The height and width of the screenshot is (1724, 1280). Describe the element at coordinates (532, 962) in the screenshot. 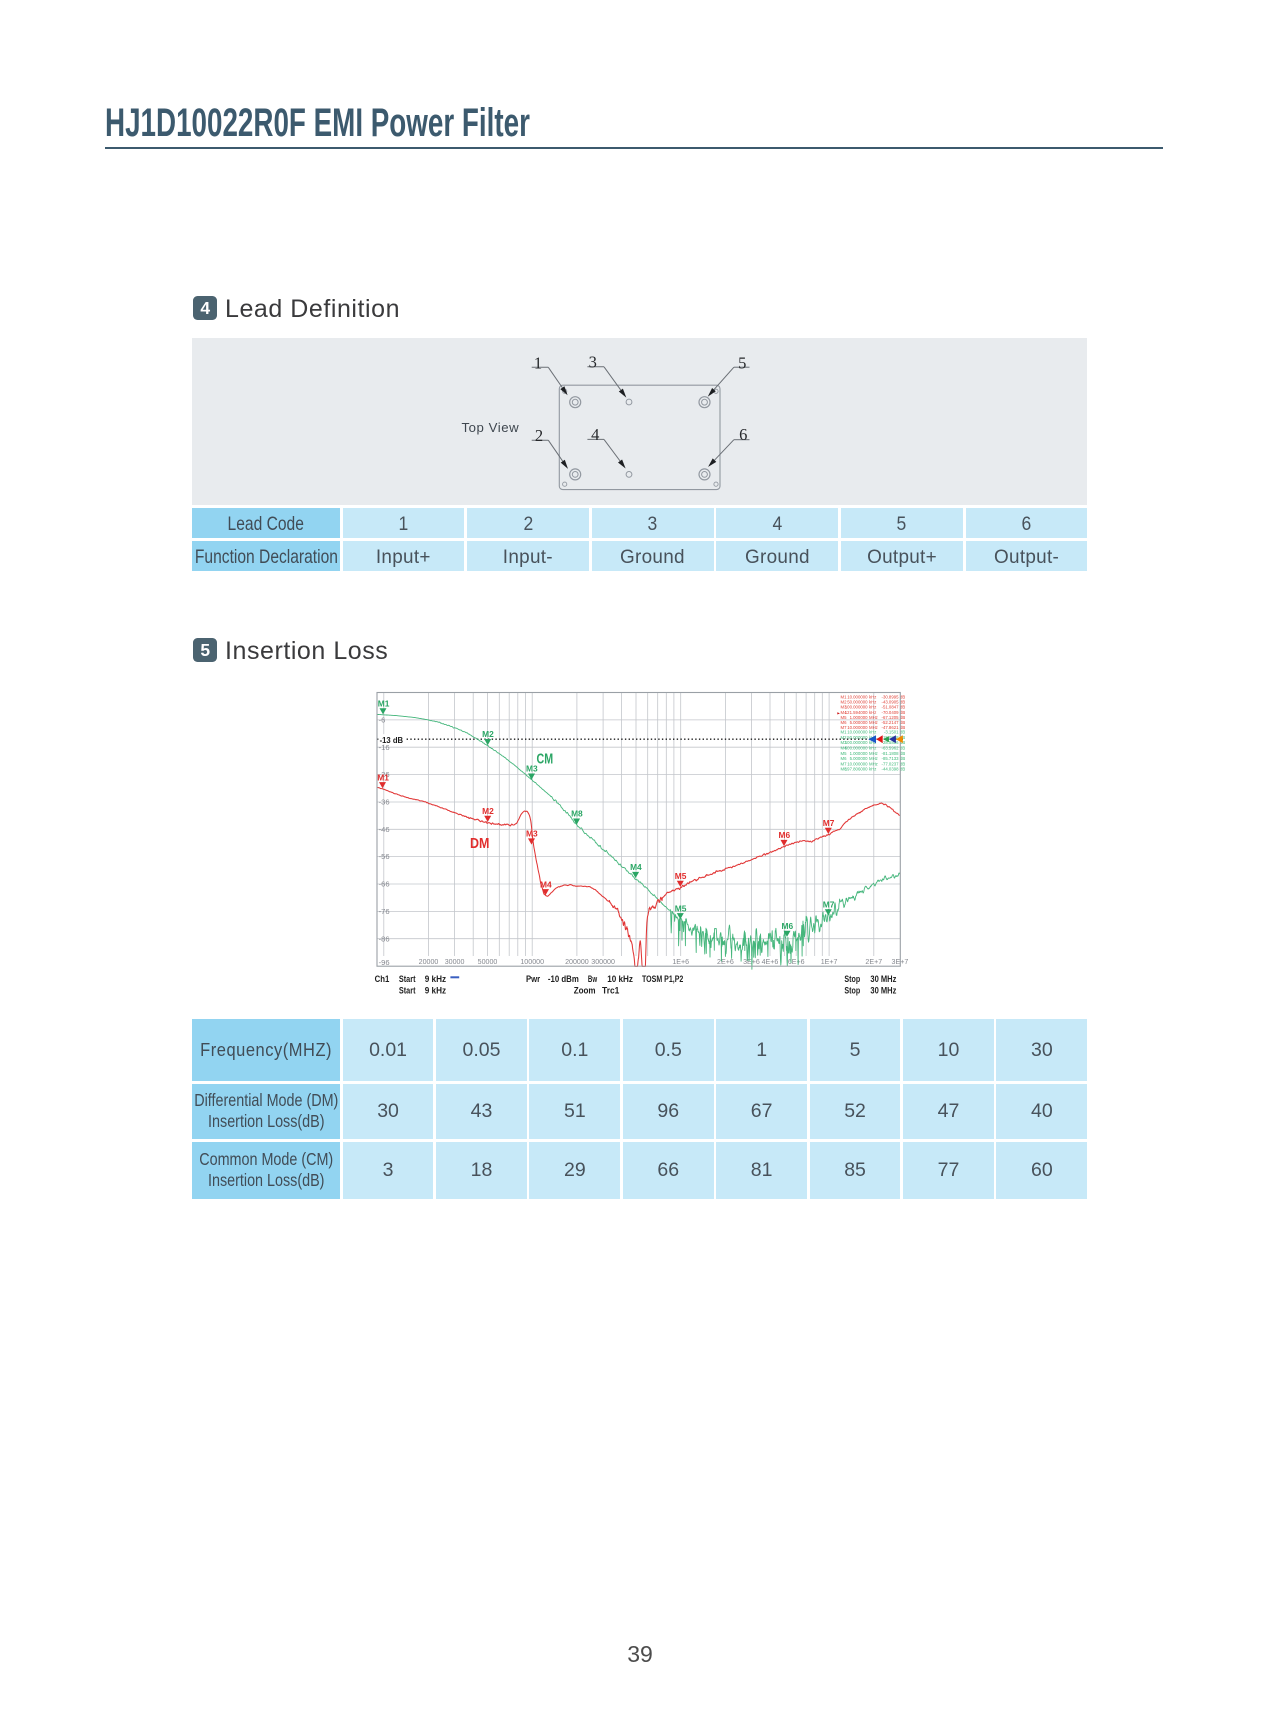

I see `svg-text: 100000` at that location.